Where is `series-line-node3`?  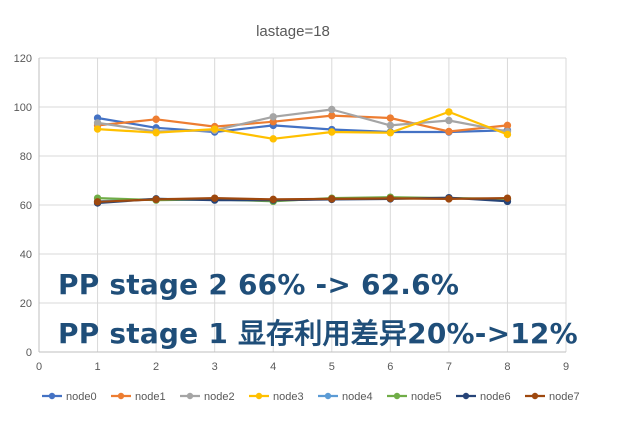
series-line-node3 is located at coordinates (302, 125).